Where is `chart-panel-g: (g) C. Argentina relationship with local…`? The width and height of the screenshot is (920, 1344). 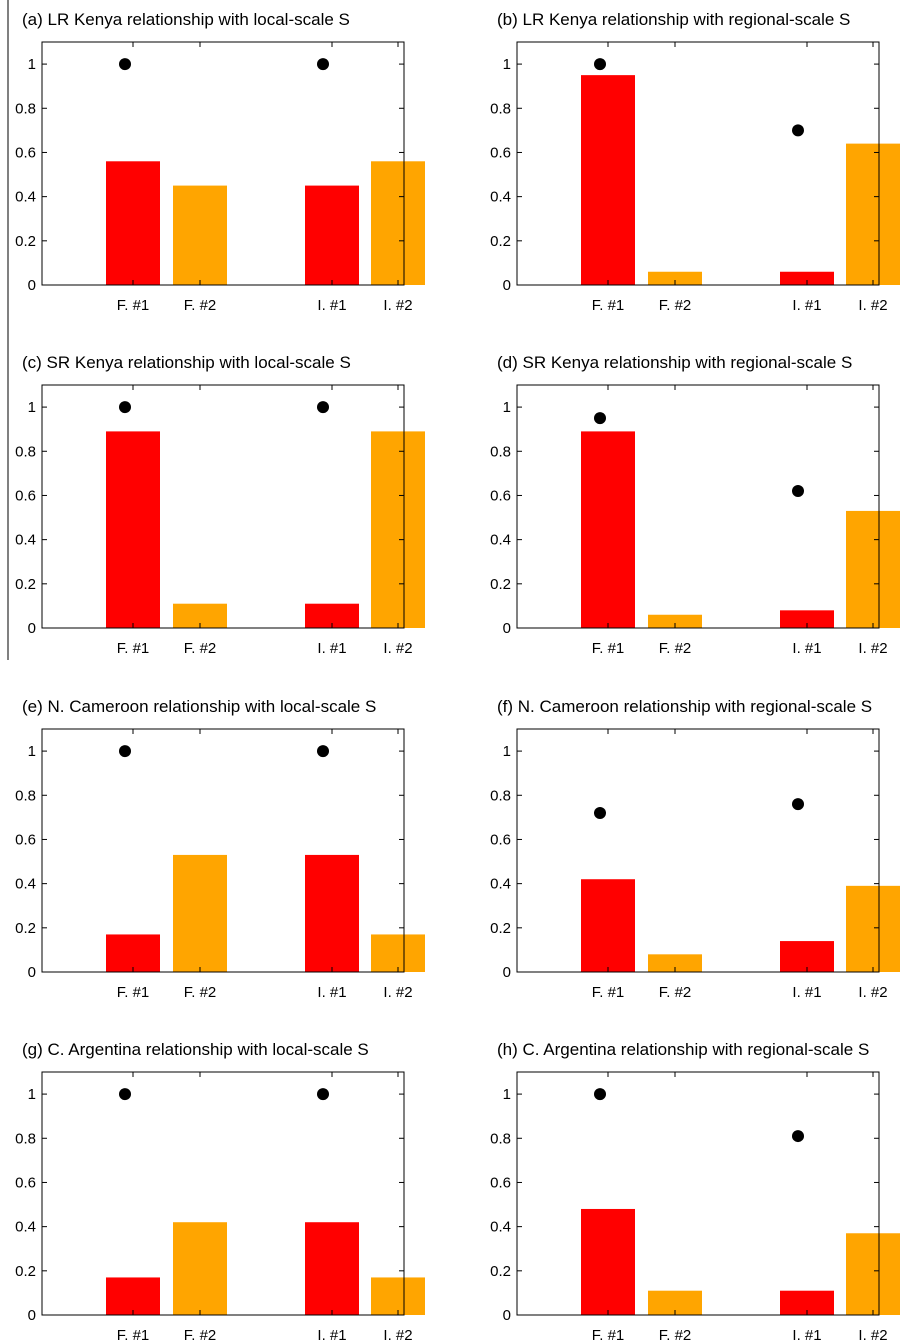 chart-panel-g: (g) C. Argentina relationship with local… is located at coordinates (220, 1192).